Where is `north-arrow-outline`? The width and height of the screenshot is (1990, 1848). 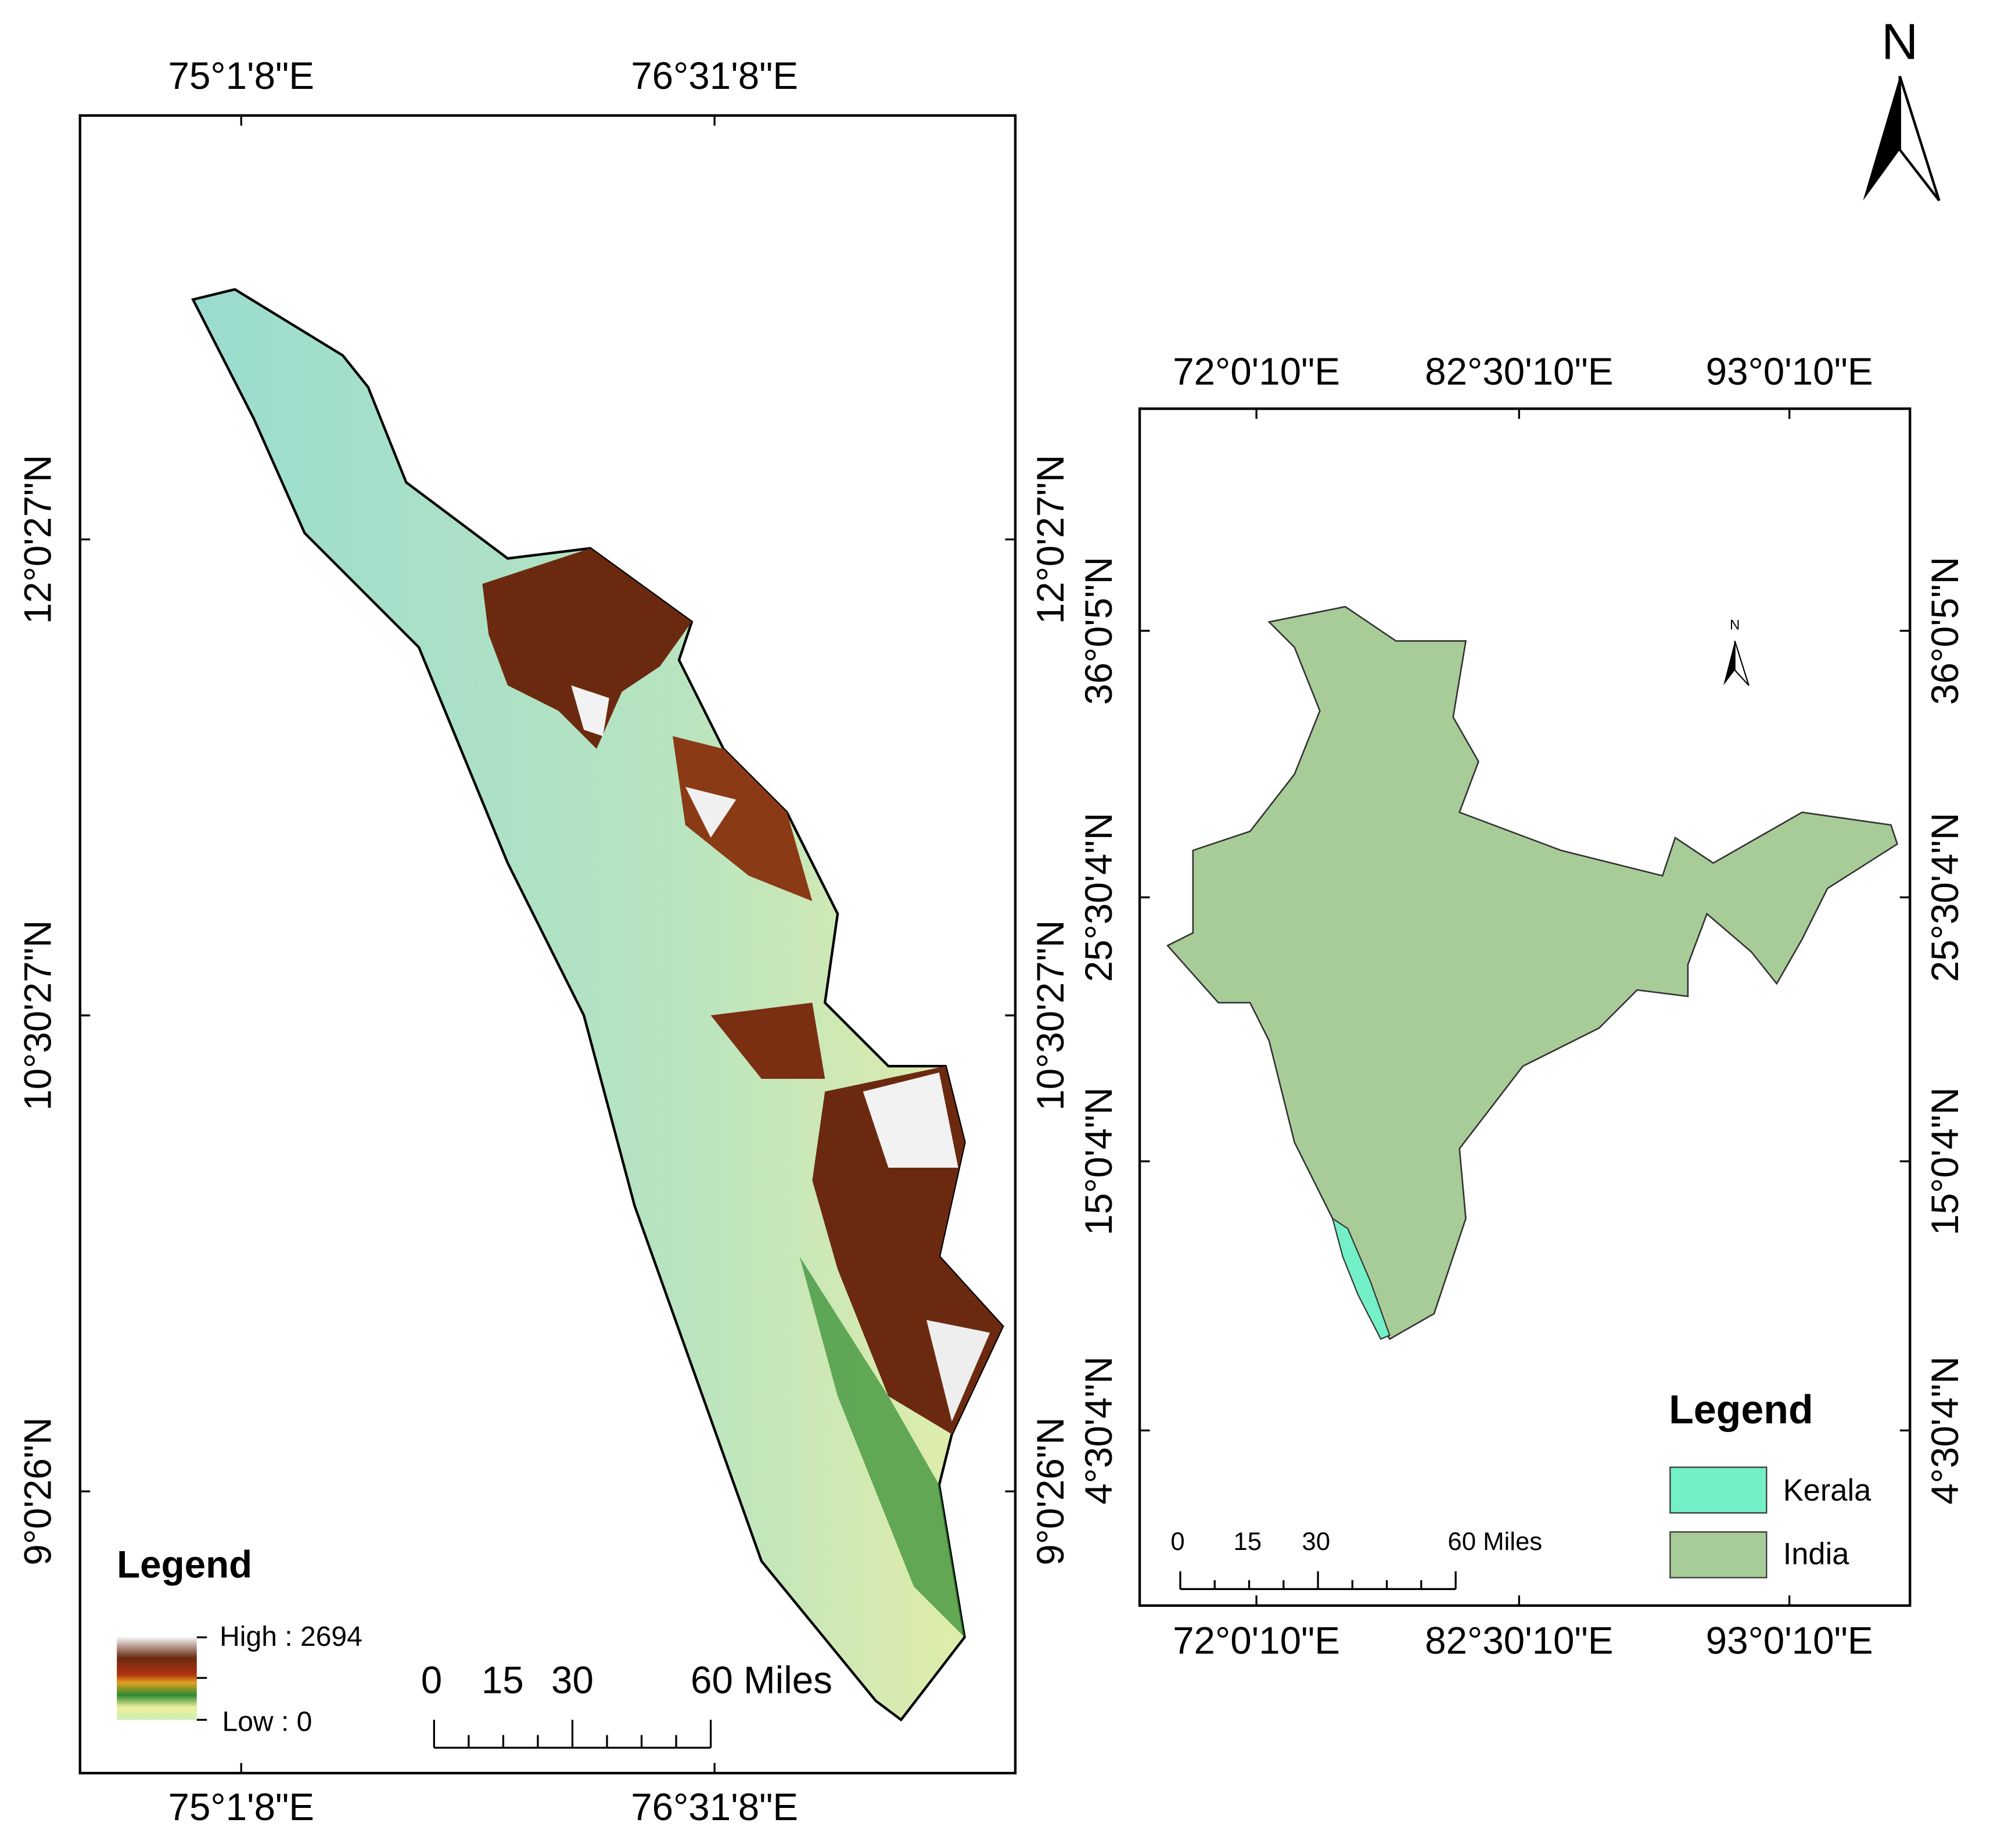 north-arrow-outline is located at coordinates (1919, 139).